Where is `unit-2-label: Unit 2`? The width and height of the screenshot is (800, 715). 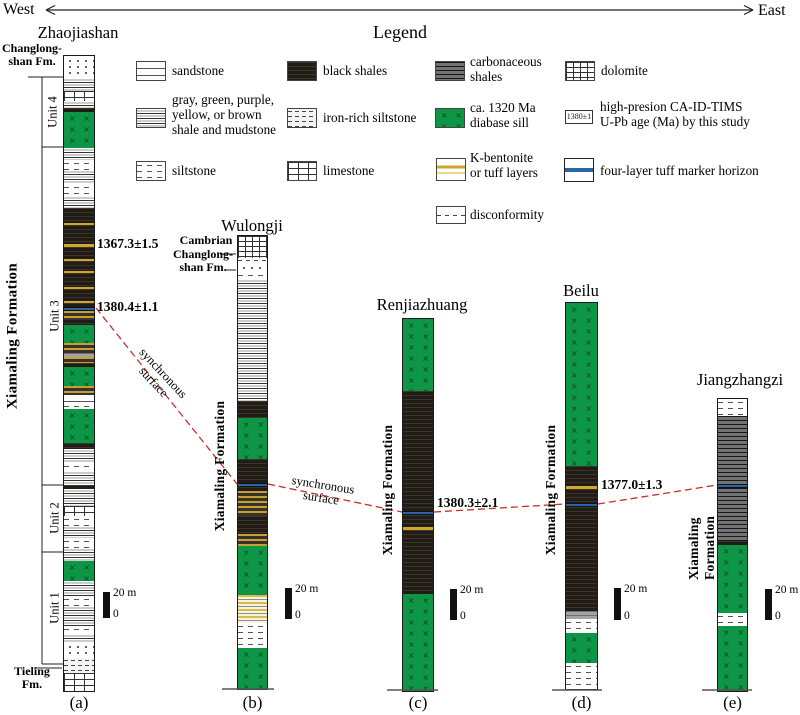 unit-2-label: Unit 2 is located at coordinates (54, 518).